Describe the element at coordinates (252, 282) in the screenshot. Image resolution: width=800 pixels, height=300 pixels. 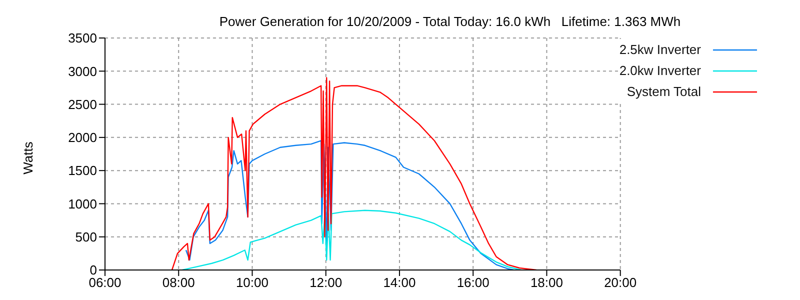
I see `x-tick-label: 10:00` at that location.